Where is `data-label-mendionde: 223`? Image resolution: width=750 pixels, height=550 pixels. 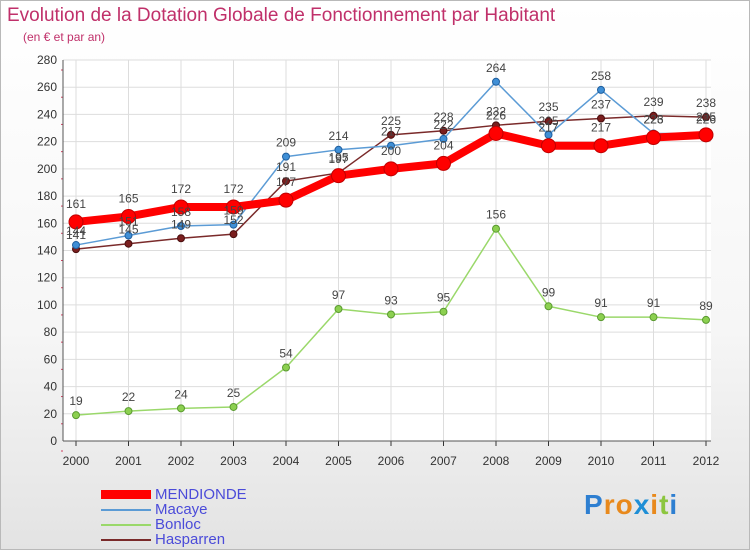 data-label-mendionde: 223 is located at coordinates (653, 120).